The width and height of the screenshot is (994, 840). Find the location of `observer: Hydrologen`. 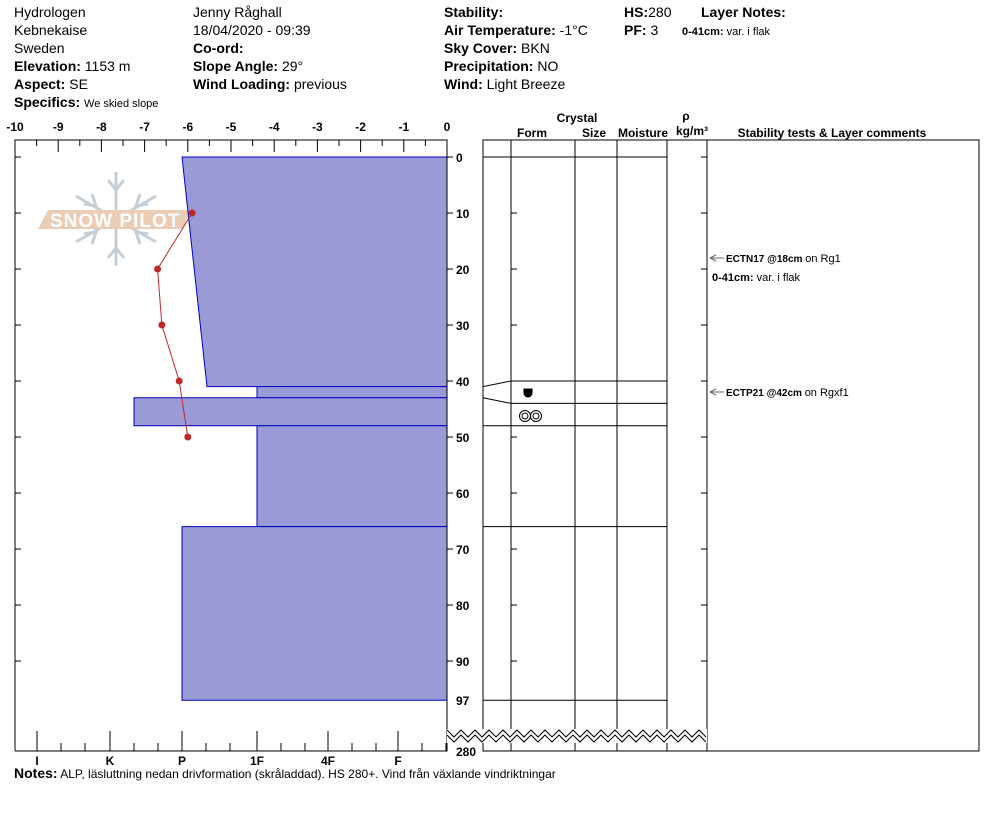

observer: Hydrologen is located at coordinates (50, 12).